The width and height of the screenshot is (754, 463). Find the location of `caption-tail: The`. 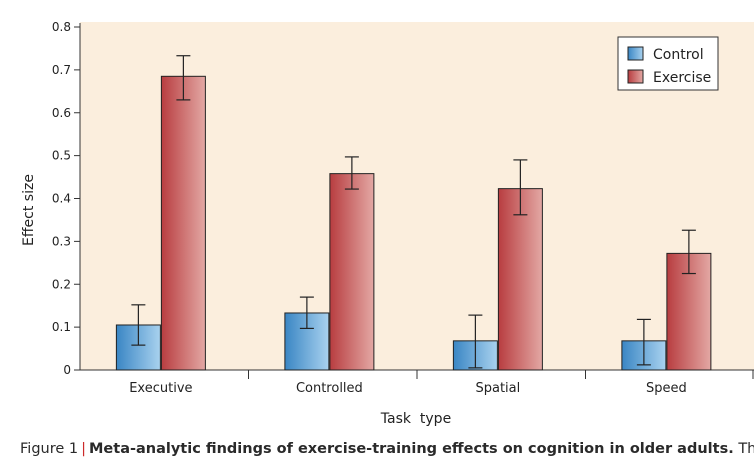

caption-tail: The is located at coordinates (746, 449).